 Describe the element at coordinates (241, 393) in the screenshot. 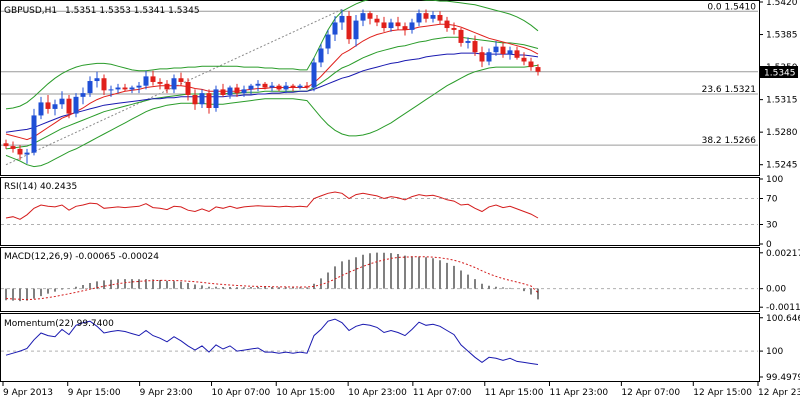

I see `time-tick-label: 10 Apr 07:00` at that location.